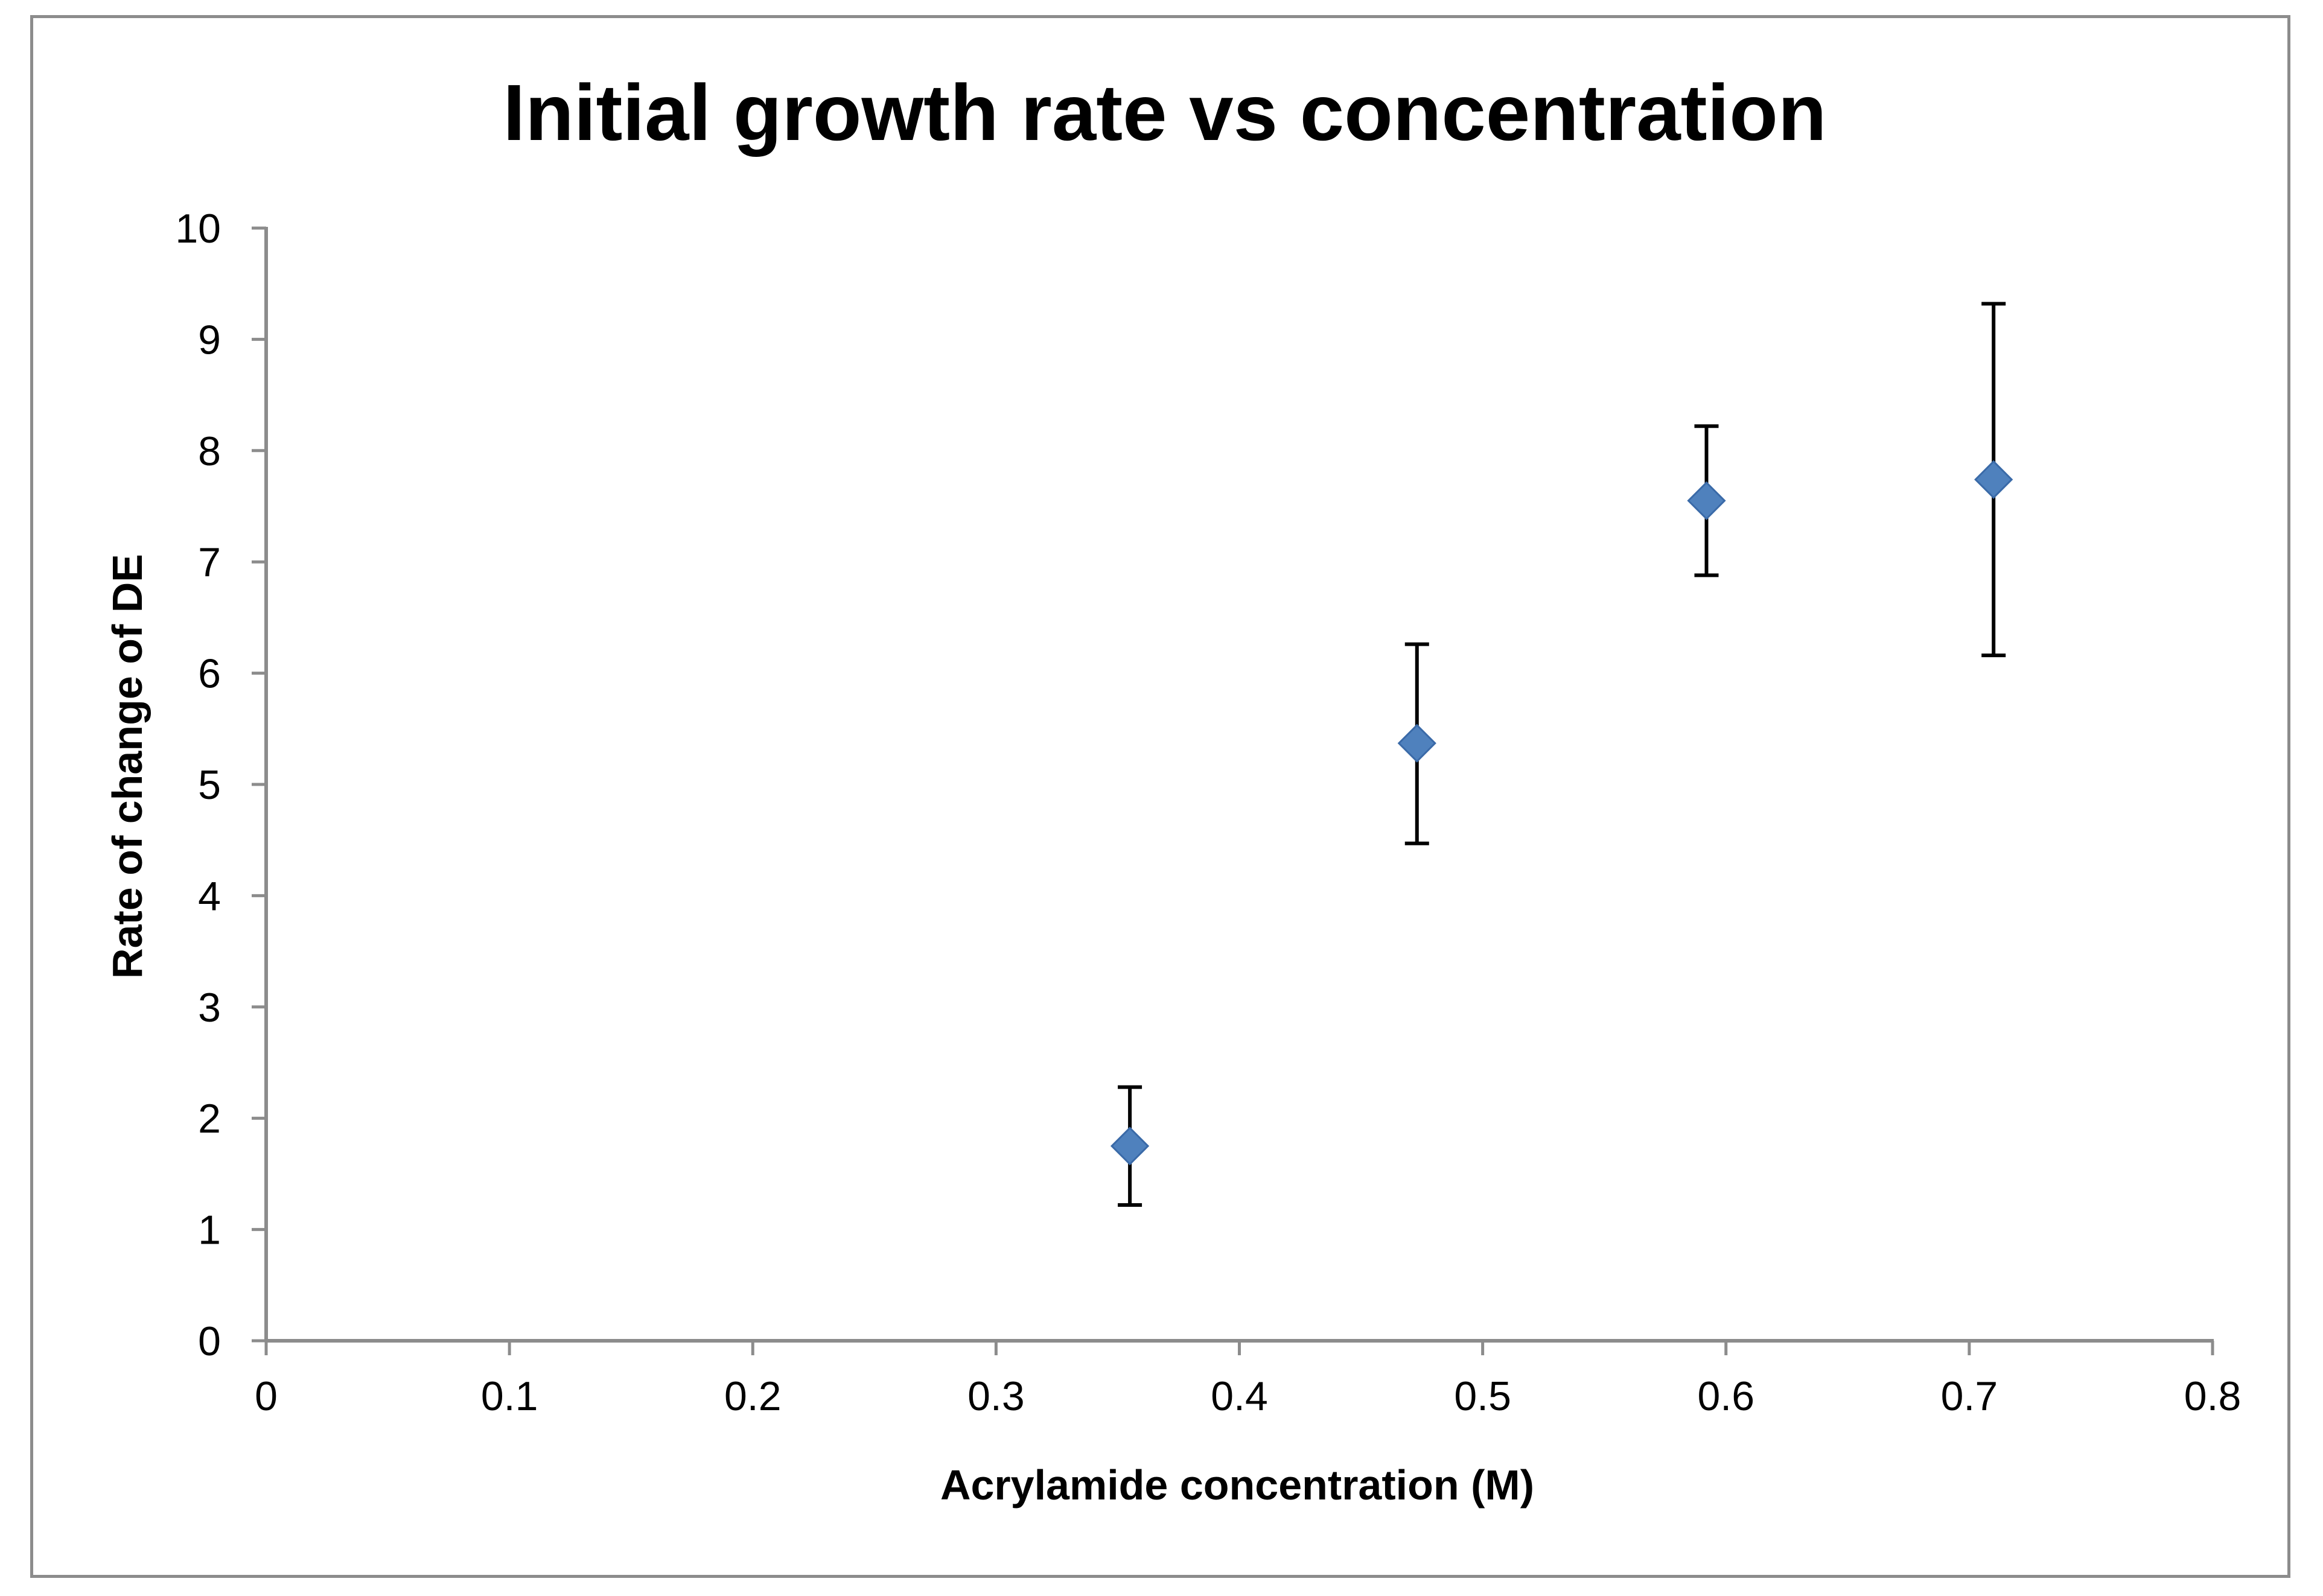 This screenshot has width=2323, height=1596. What do you see at coordinates (209, 674) in the screenshot?
I see `y-tick-label: 6` at bounding box center [209, 674].